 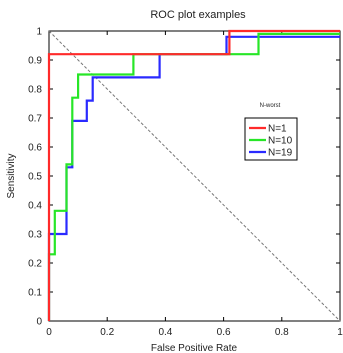 What do you see at coordinates (198, 15) in the screenshot?
I see `chart-title: ROC plot examples` at bounding box center [198, 15].